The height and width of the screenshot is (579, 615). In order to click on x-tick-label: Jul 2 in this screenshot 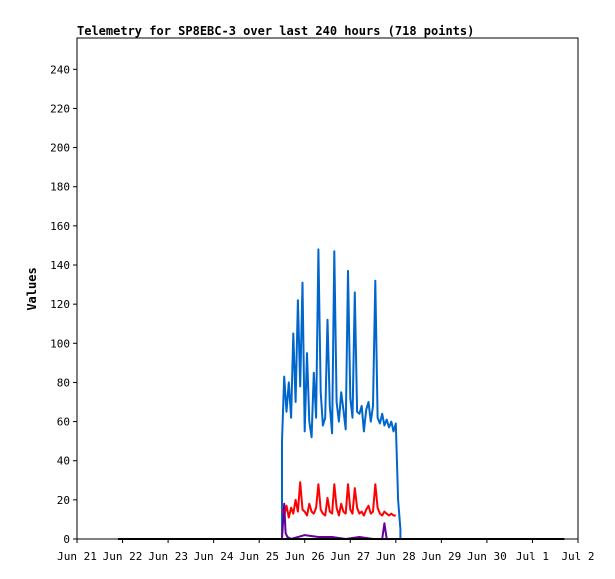, I will do `click(577, 556)`.